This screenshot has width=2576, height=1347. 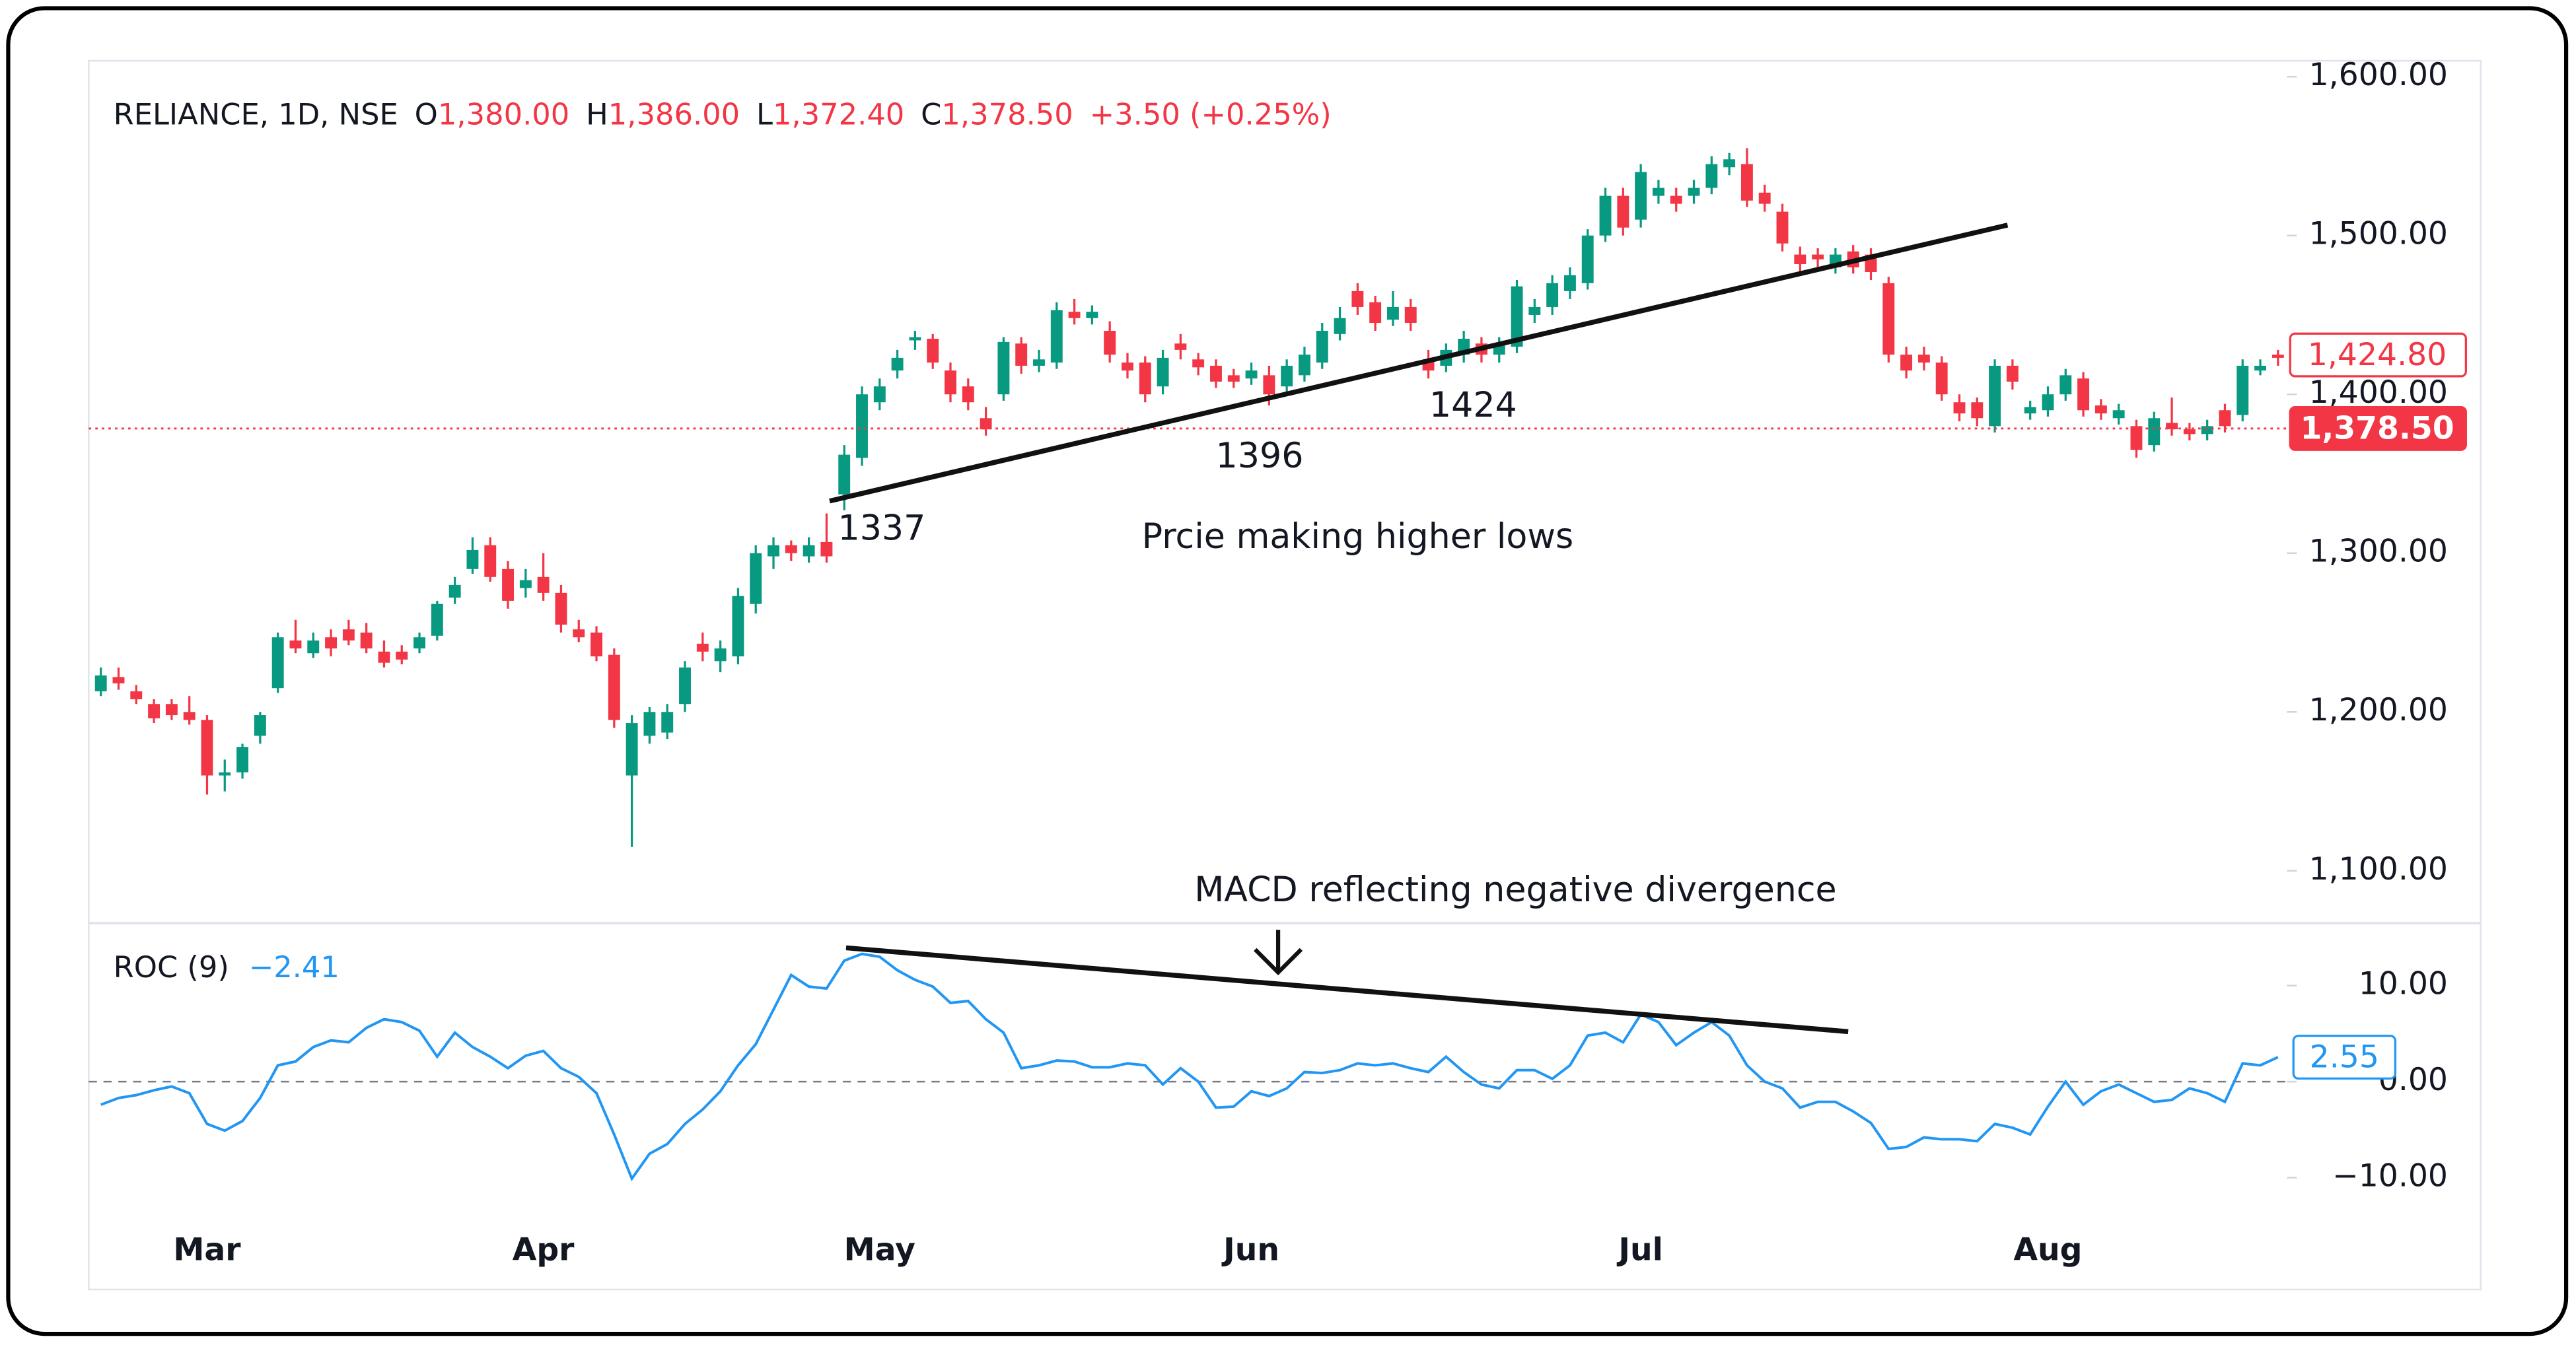 I want to click on annotation: MACD reflecting negative divergence, so click(x=1515, y=890).